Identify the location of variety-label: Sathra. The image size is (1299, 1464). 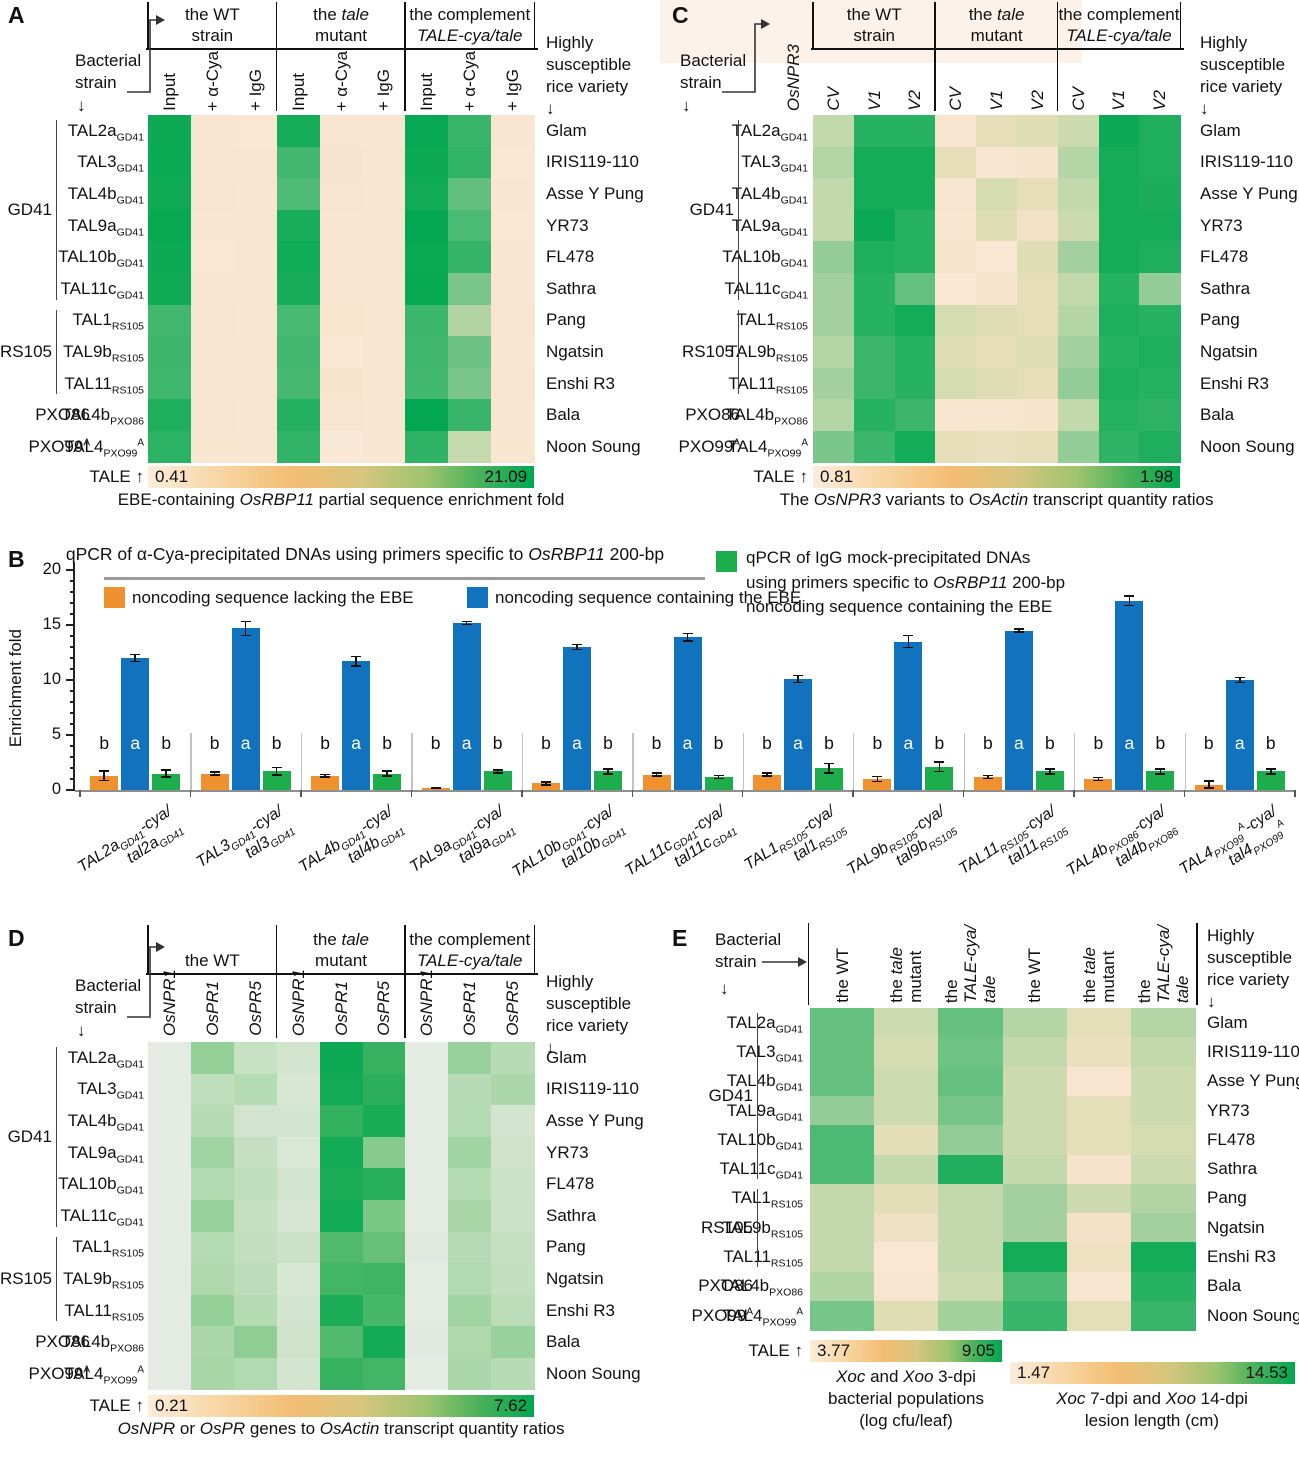
(1225, 288).